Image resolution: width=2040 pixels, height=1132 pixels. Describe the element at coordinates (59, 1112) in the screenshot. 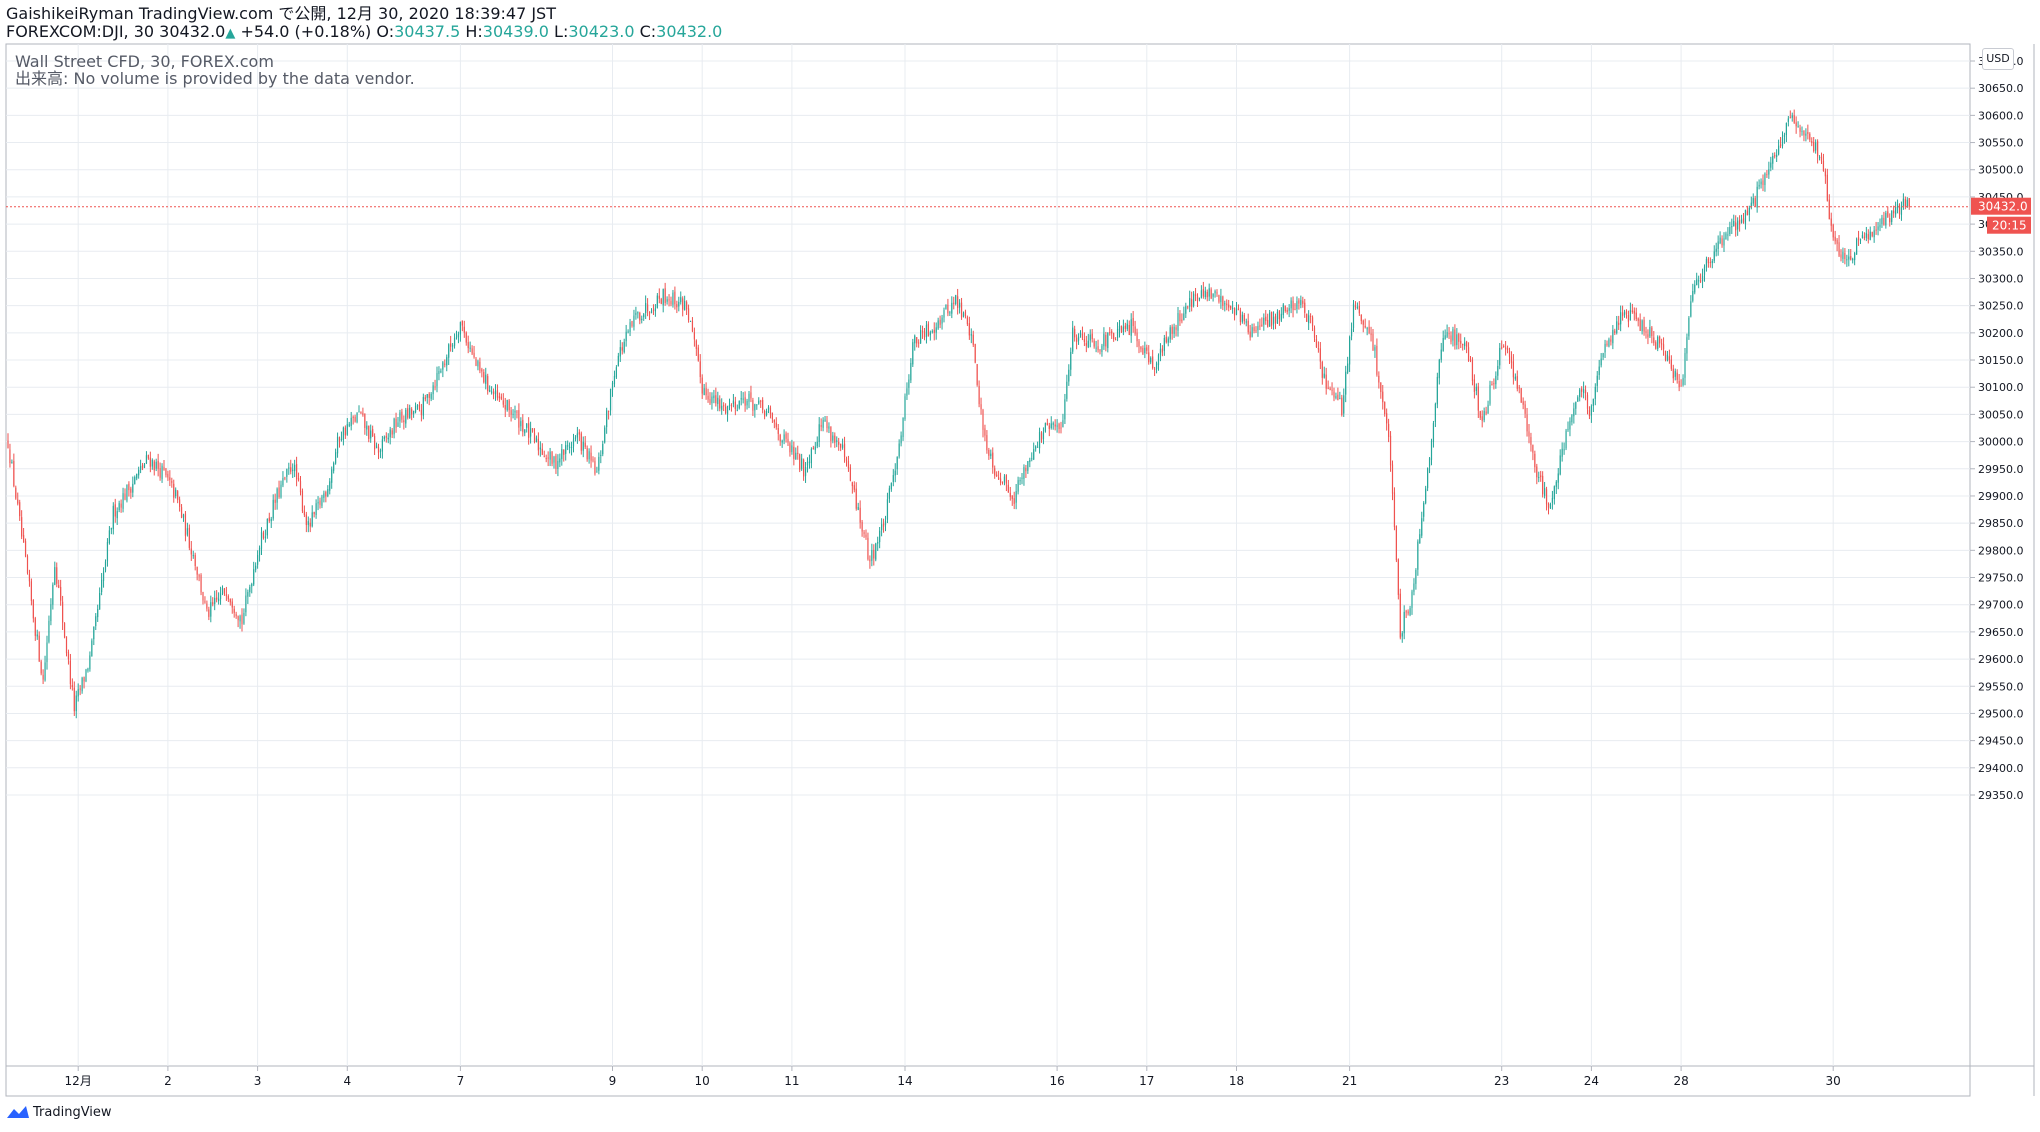

I see `tradingview-logo: TradingView` at that location.